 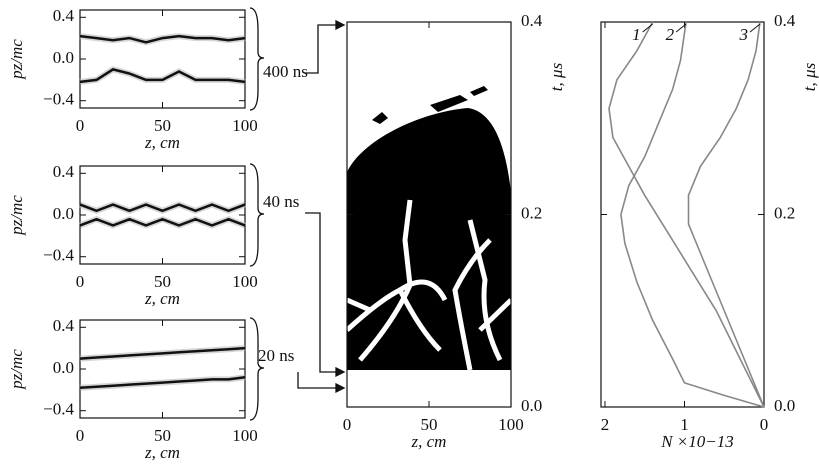 What do you see at coordinates (297, 214) in the screenshot?
I see `brackets-and-arrows` at bounding box center [297, 214].